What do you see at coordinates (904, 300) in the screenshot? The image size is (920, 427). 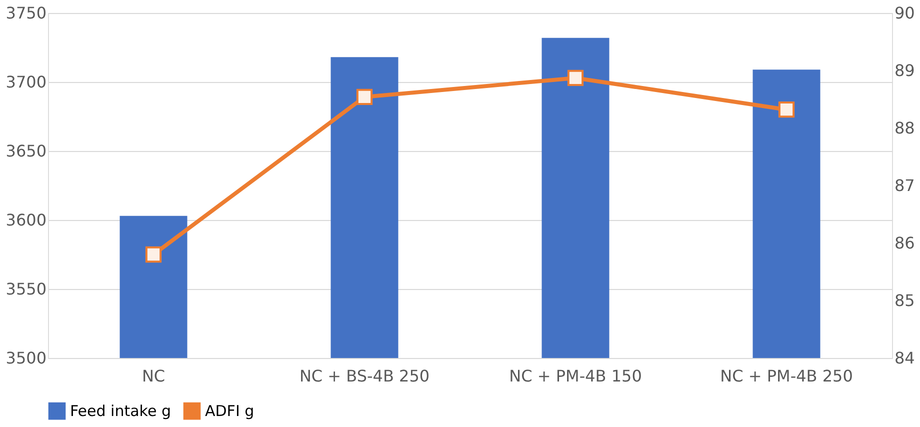 I see `y2-tick-label: 85` at bounding box center [904, 300].